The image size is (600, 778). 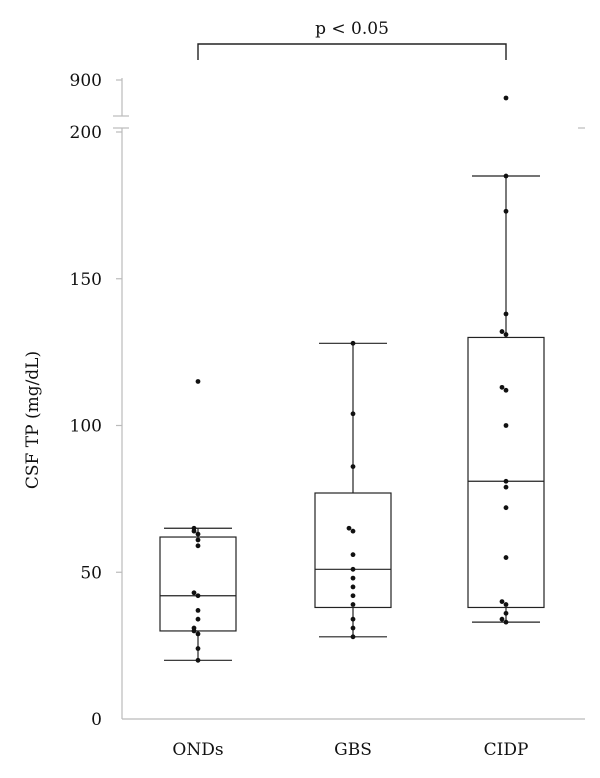 What do you see at coordinates (197, 750) in the screenshot?
I see `x-category-label: ONDs` at bounding box center [197, 750].